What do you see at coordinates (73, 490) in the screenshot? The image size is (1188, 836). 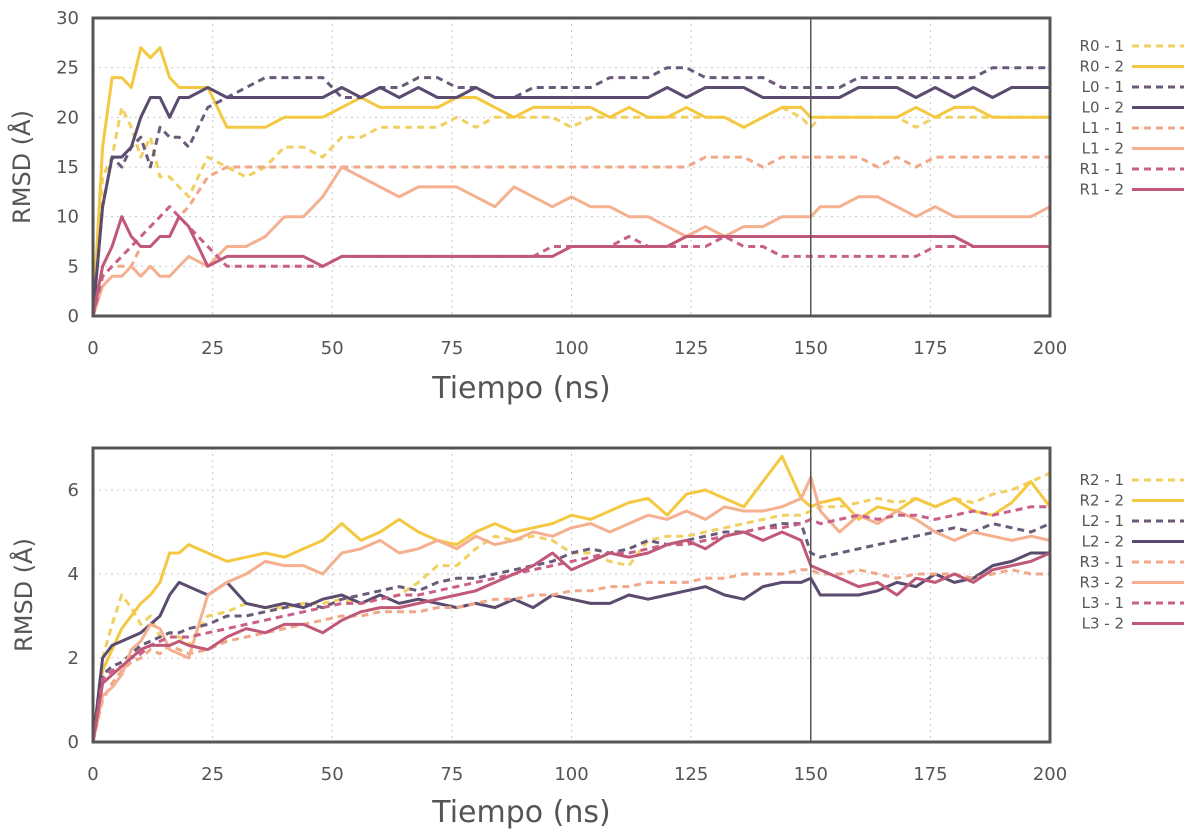 I see `y-tick-label: 6` at bounding box center [73, 490].